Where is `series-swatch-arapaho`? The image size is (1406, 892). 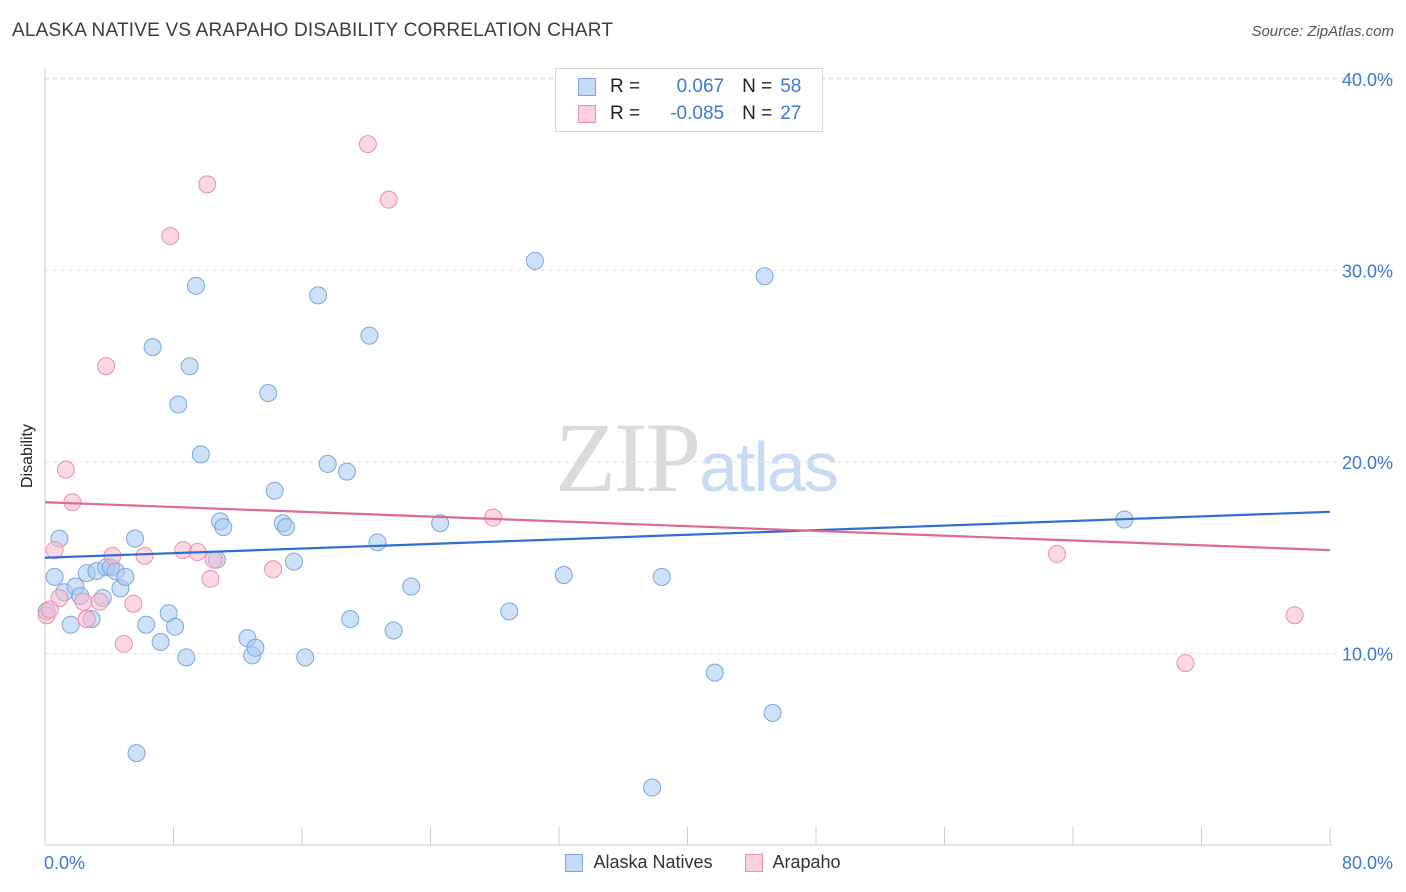
series-swatch-arapaho is located at coordinates (753, 862).